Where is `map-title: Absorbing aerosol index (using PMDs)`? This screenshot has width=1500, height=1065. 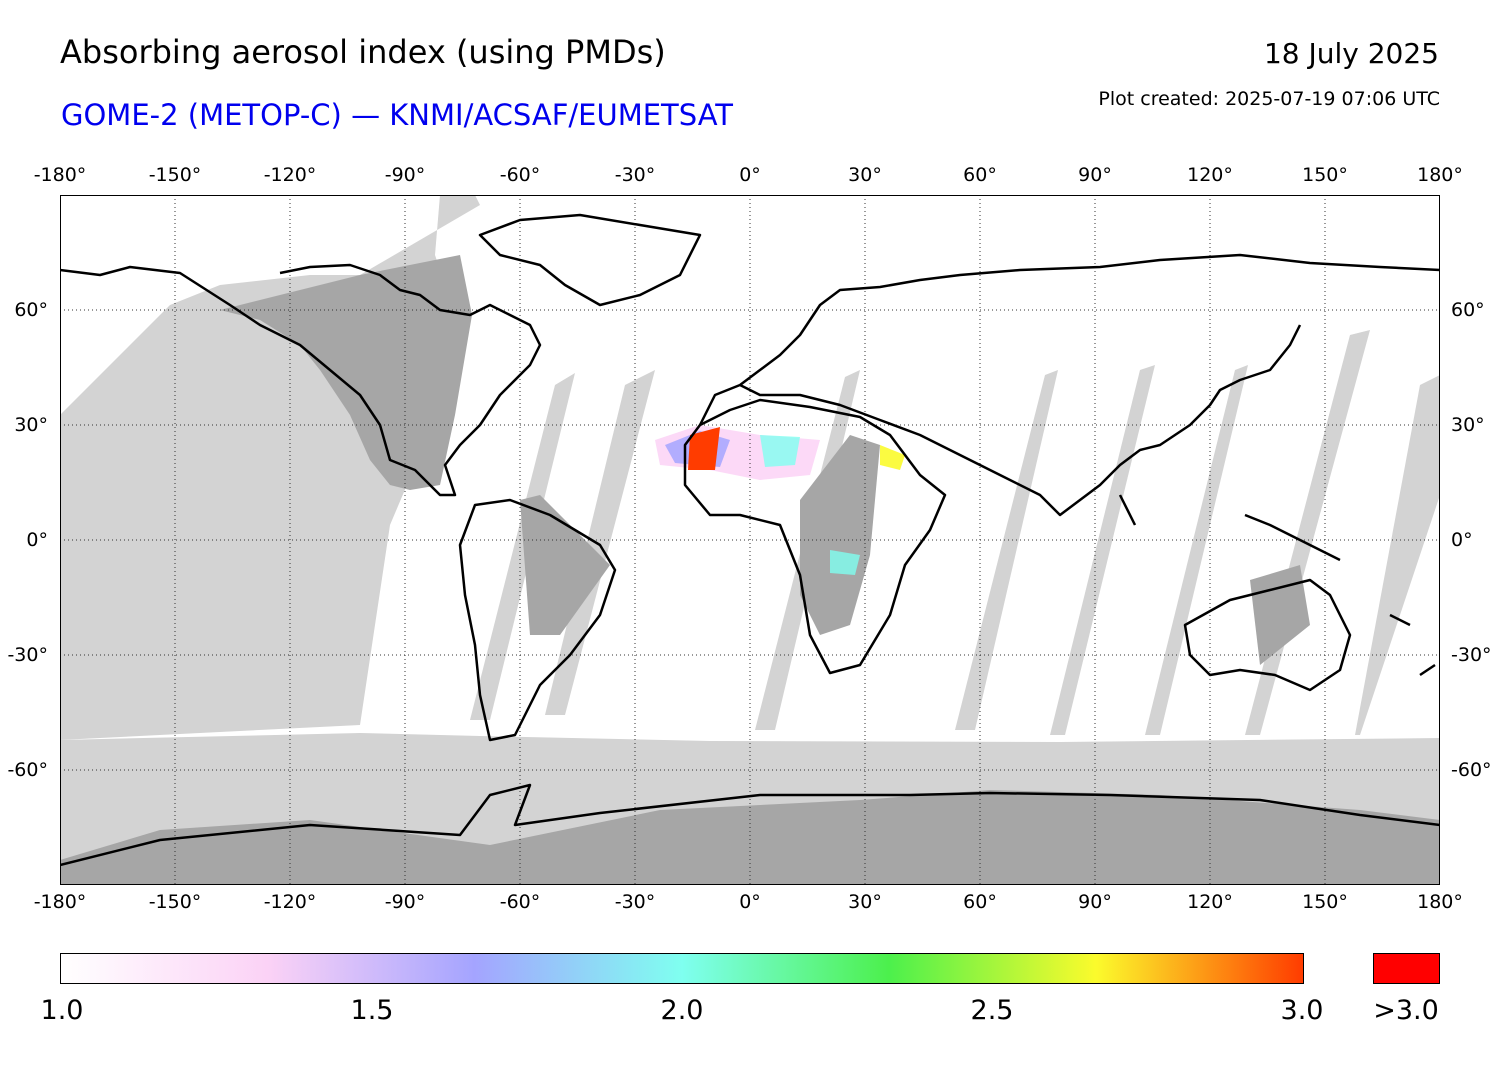
map-title: Absorbing aerosol index (using PMDs) is located at coordinates (363, 52).